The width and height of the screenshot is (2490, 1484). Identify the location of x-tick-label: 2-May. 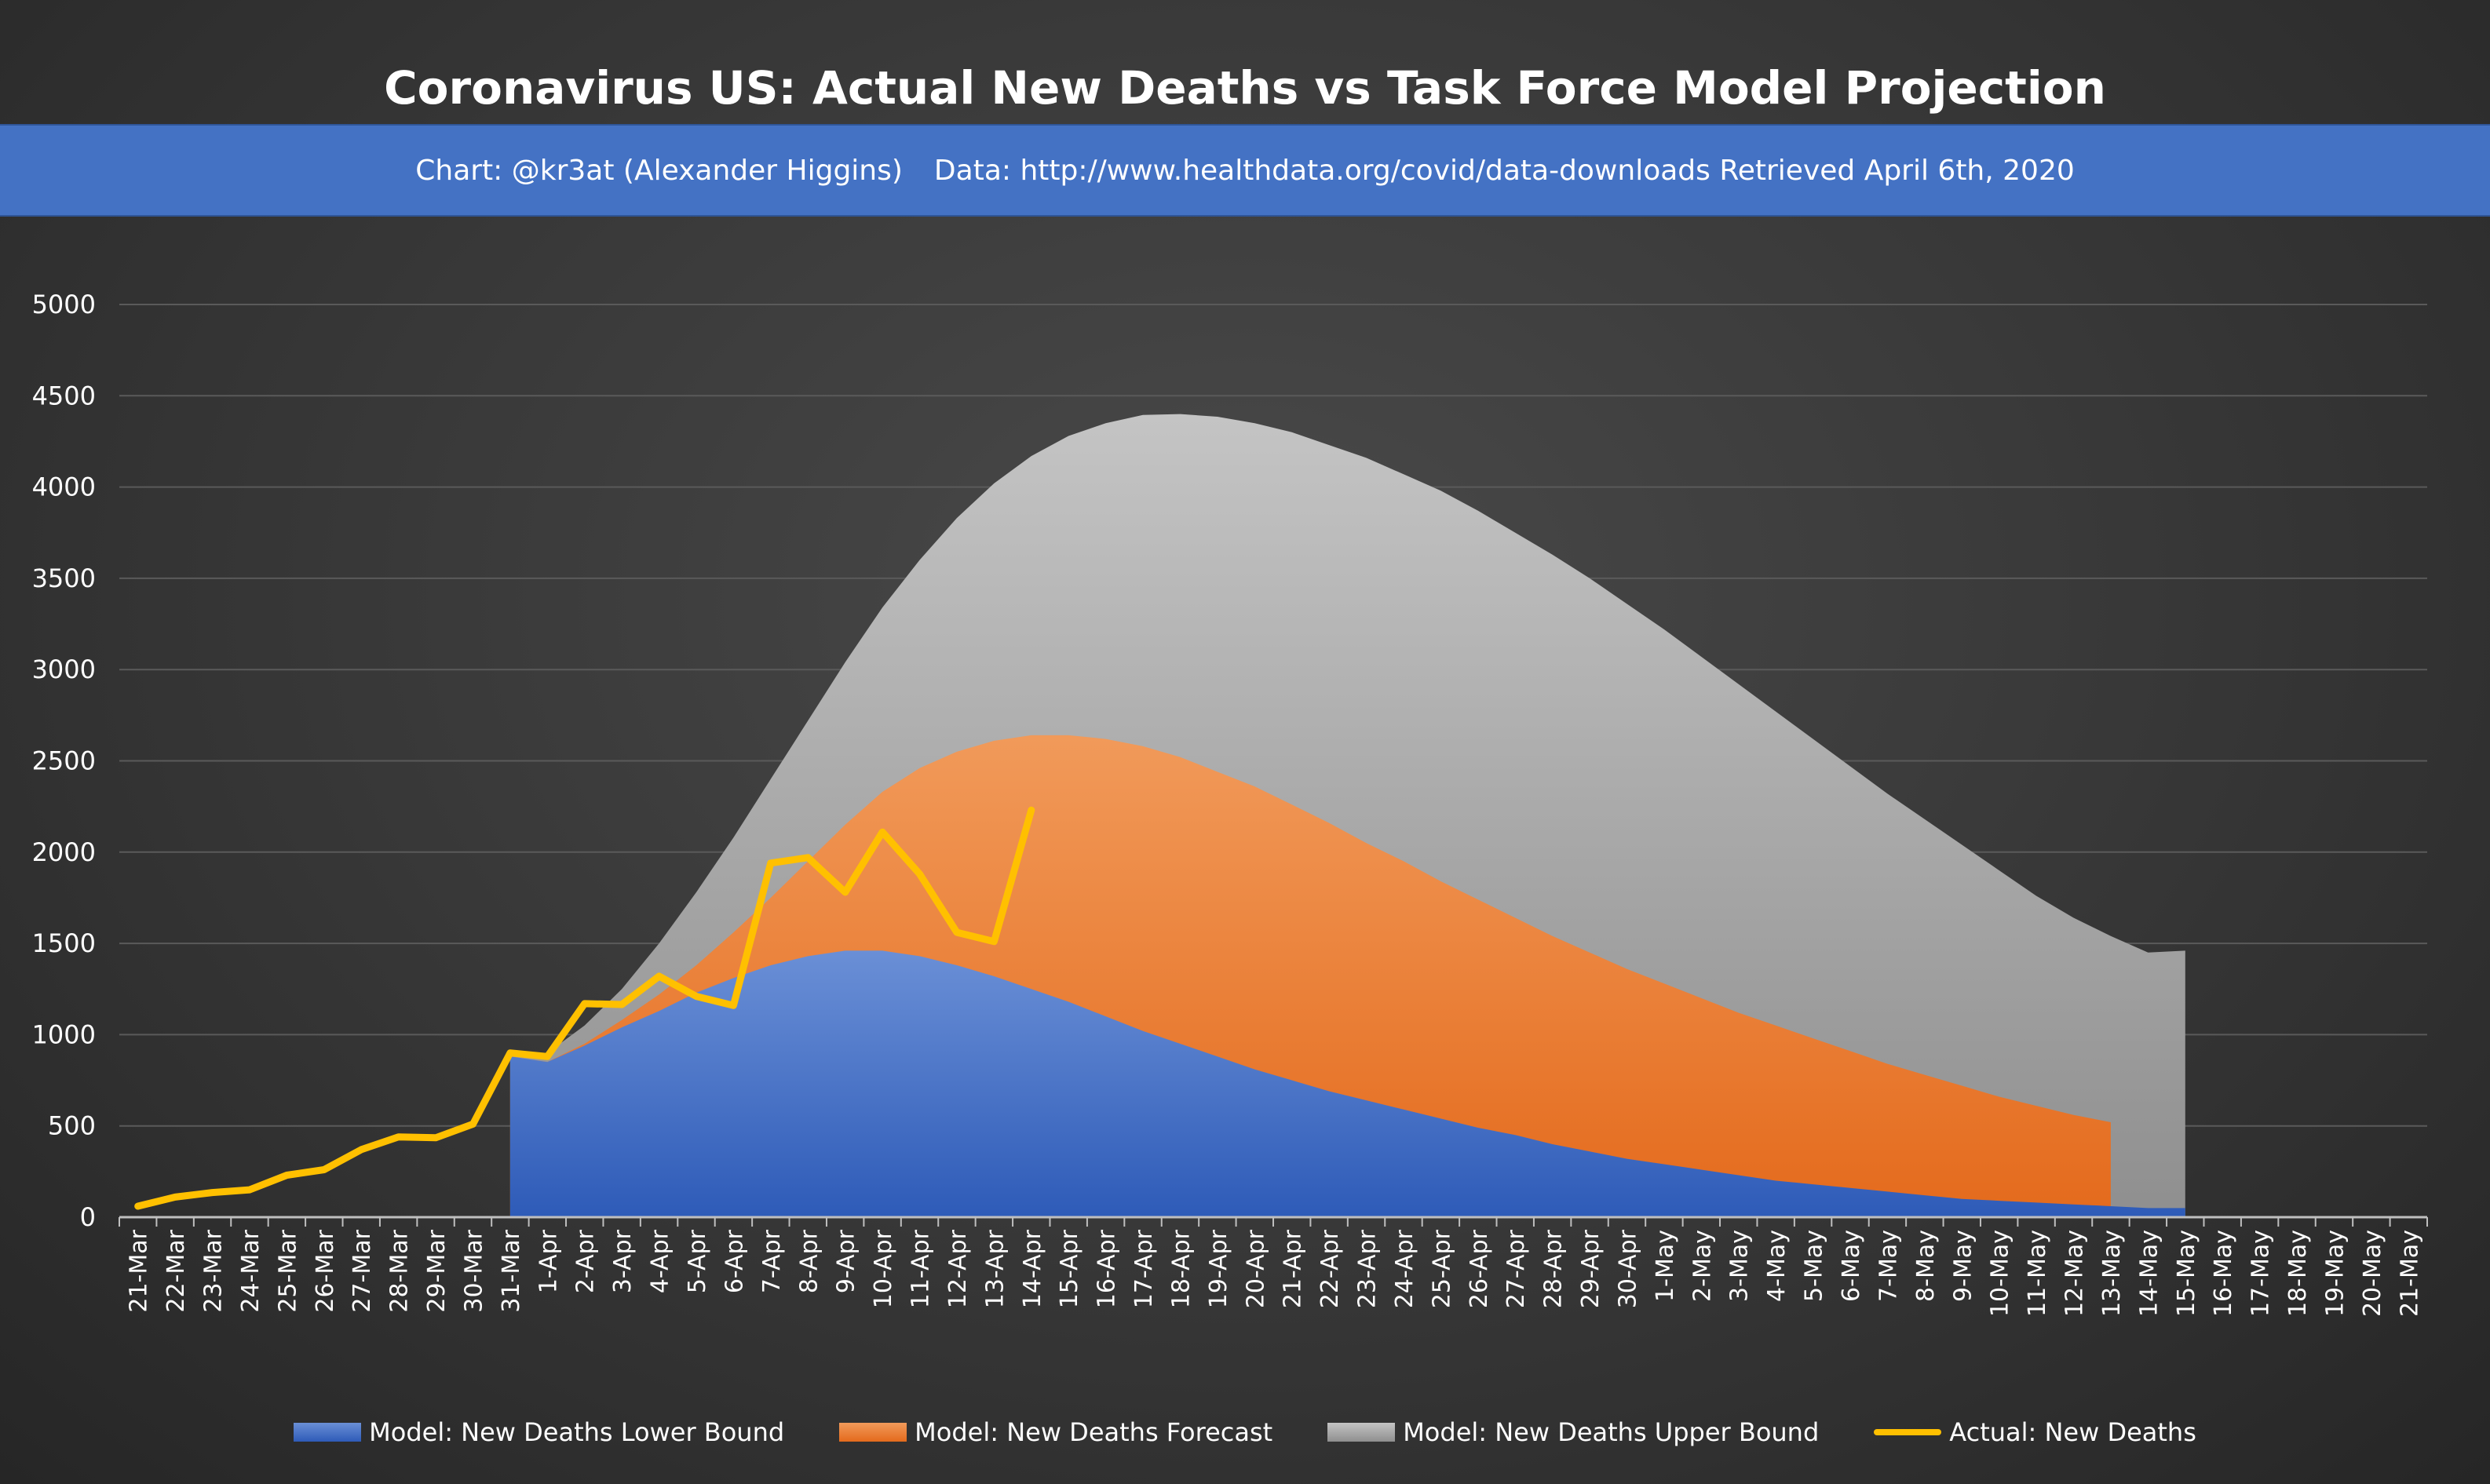
(1702, 1266).